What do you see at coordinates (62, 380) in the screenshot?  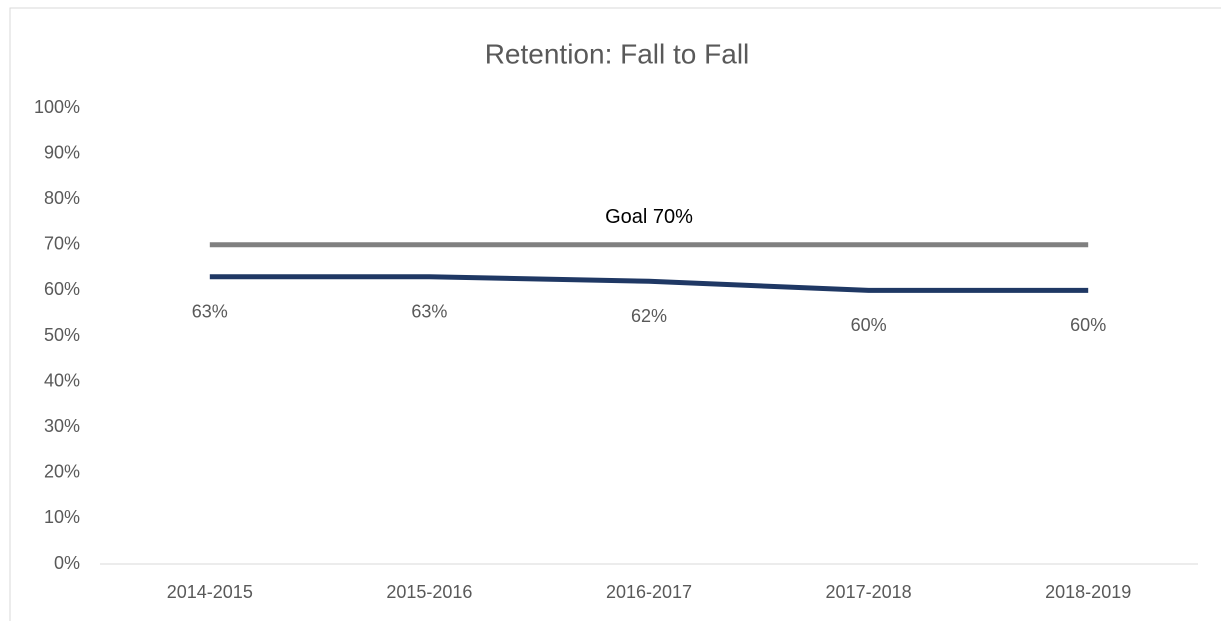 I see `y-tick-label: 40%` at bounding box center [62, 380].